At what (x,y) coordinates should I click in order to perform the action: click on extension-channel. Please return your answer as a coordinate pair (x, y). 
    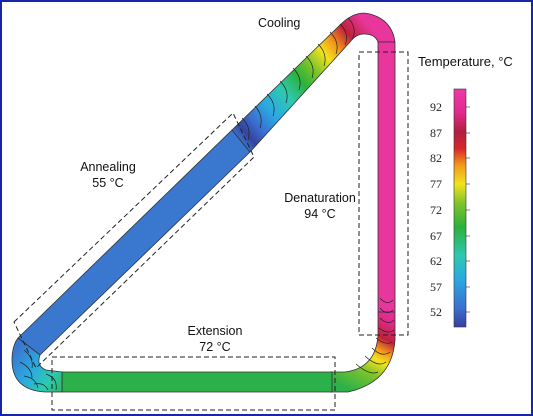
    Looking at the image, I should click on (197, 382).